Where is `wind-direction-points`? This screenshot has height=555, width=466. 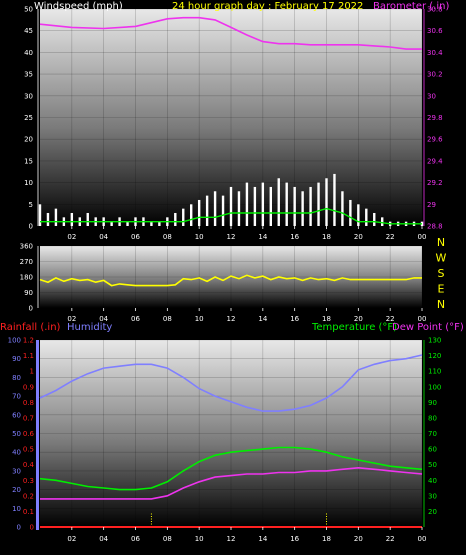
wind-direction-points is located at coordinates (230, 280).